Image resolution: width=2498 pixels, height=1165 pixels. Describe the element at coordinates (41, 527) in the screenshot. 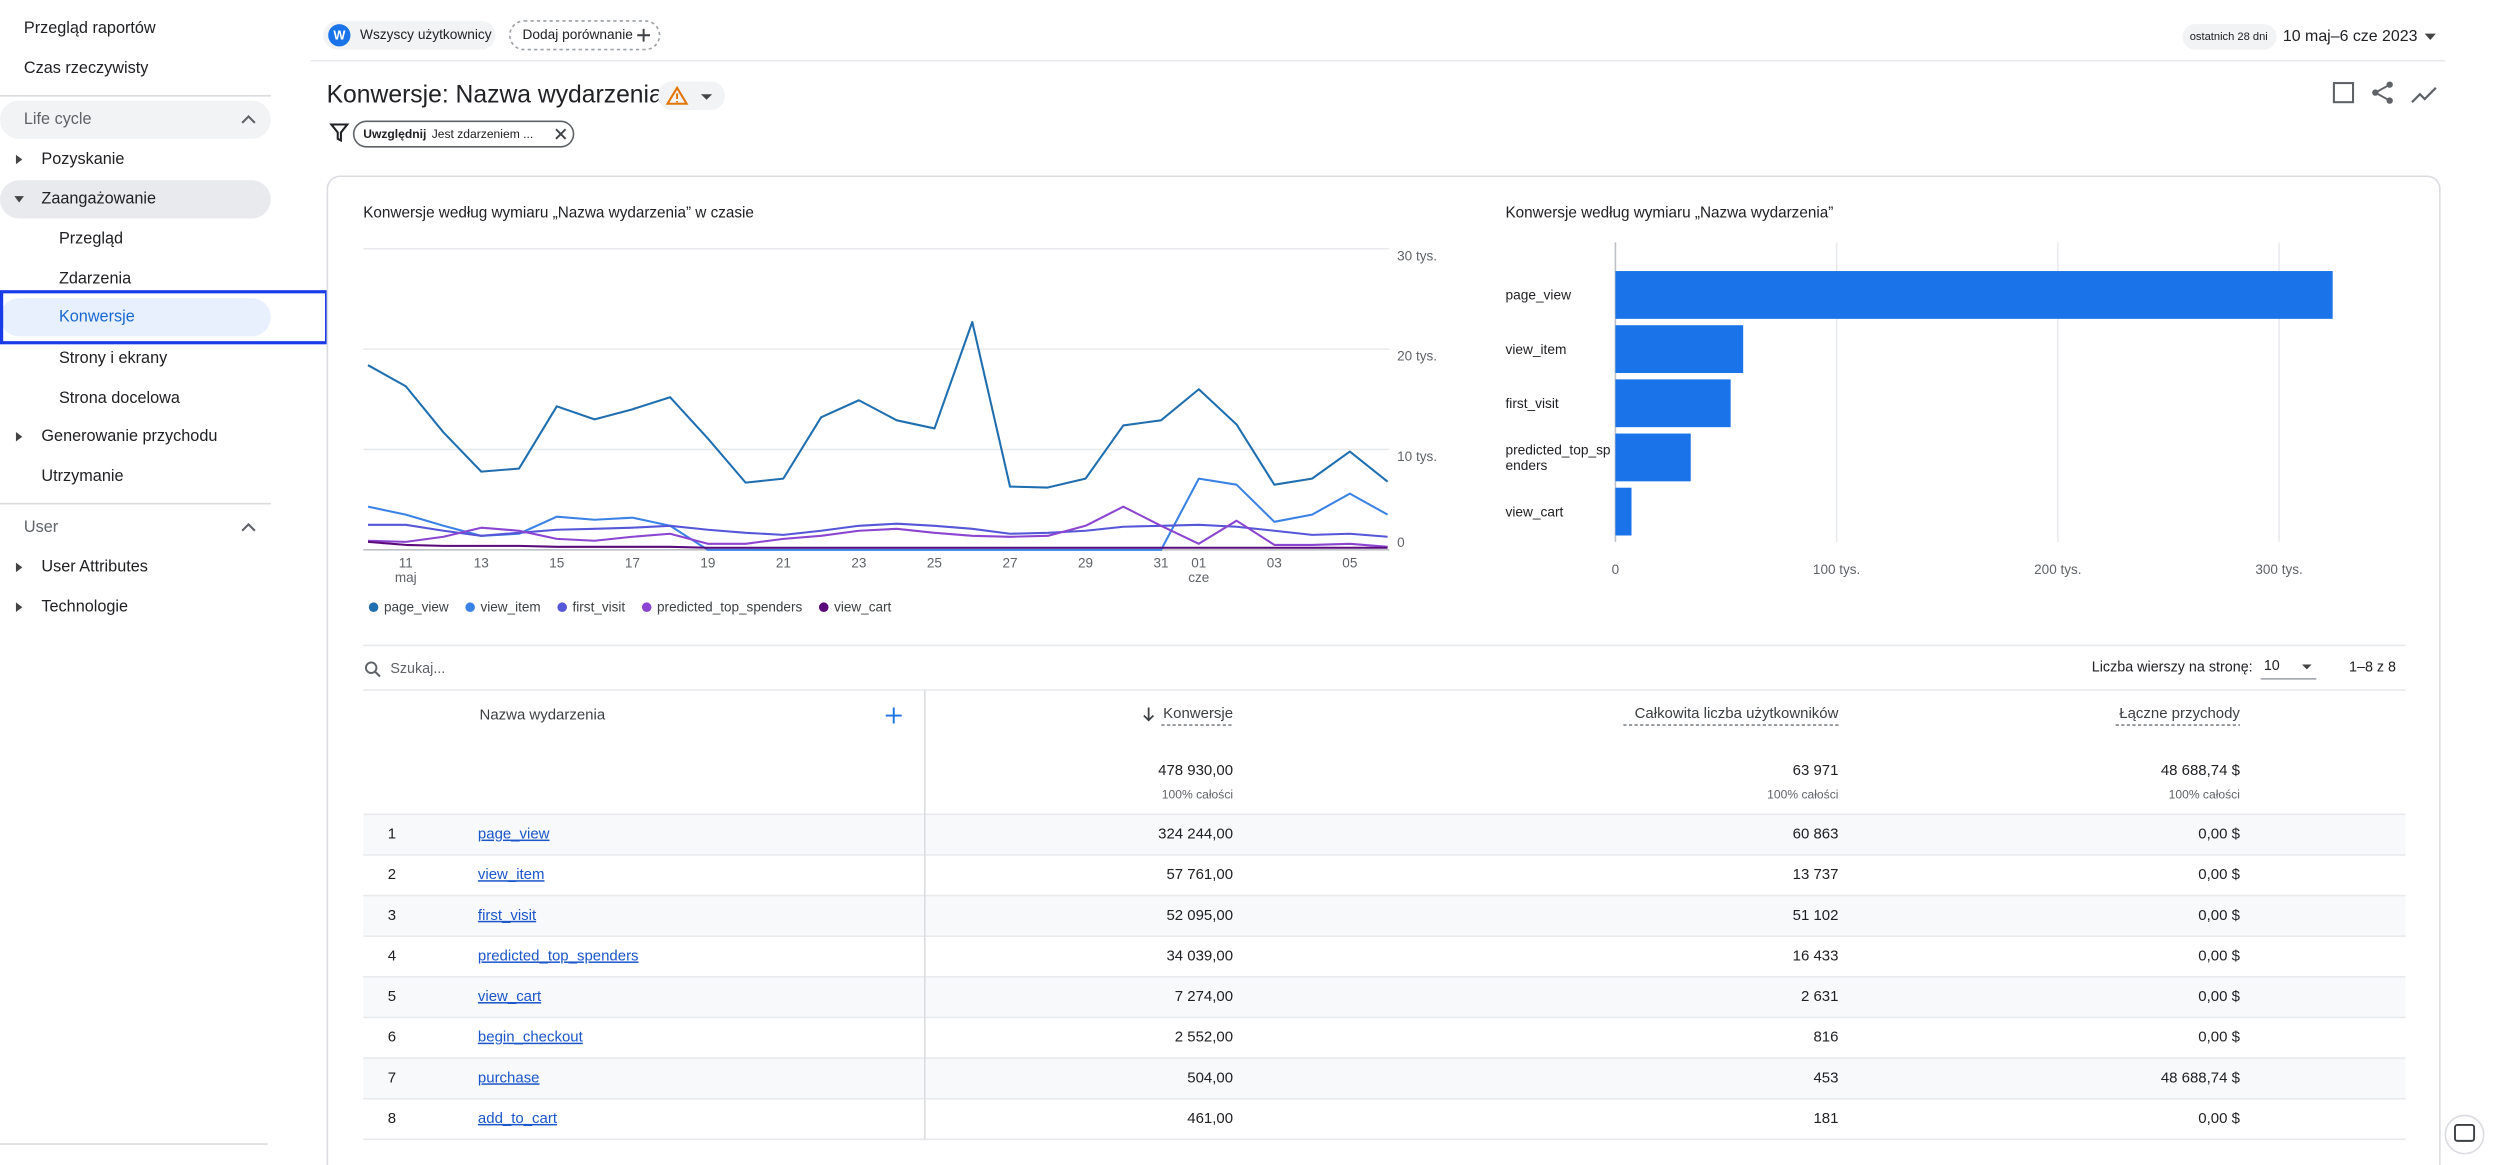

I see `nav-section: User` at that location.